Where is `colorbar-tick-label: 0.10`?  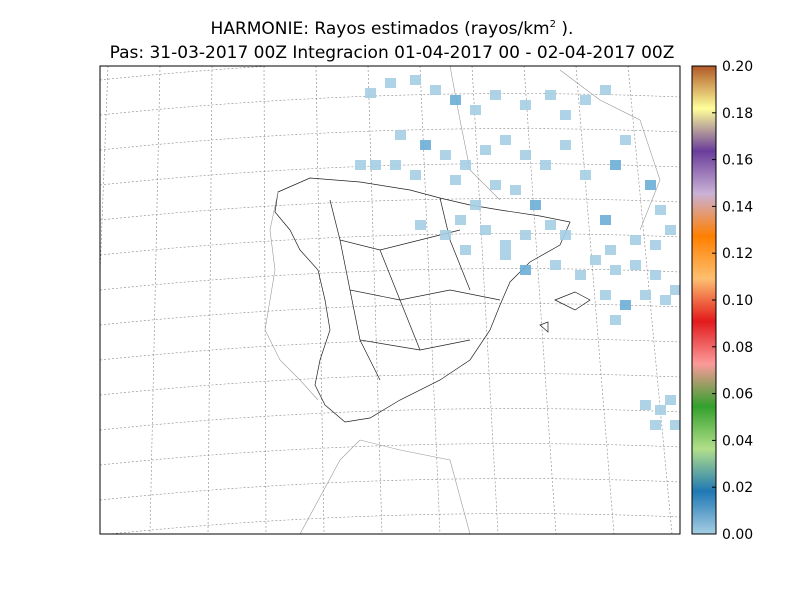 colorbar-tick-label: 0.10 is located at coordinates (737, 301).